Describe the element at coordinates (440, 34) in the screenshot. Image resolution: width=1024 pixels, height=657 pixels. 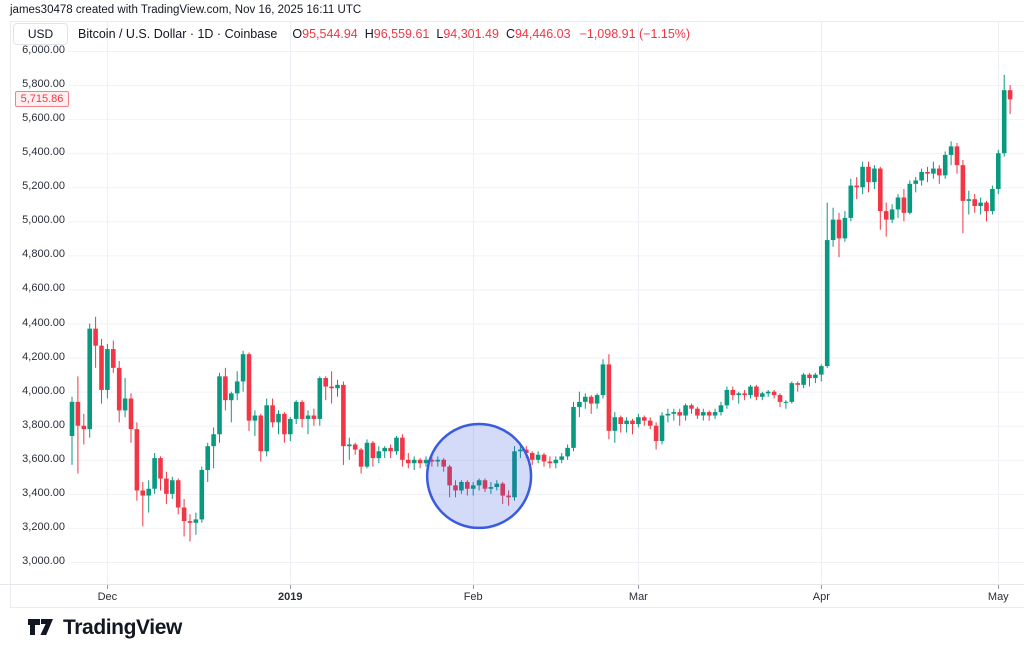
I see `ohlc-letter: L` at that location.